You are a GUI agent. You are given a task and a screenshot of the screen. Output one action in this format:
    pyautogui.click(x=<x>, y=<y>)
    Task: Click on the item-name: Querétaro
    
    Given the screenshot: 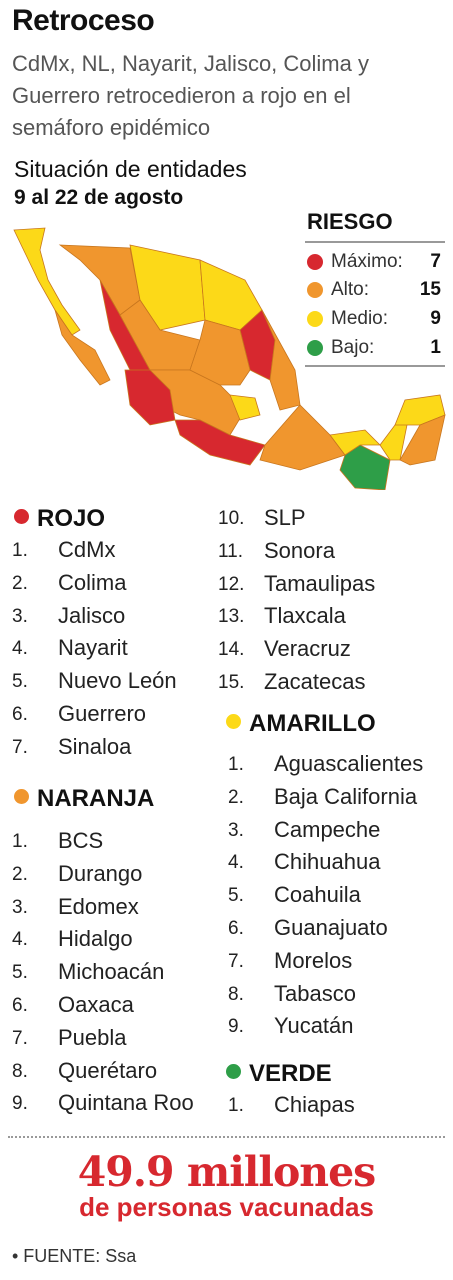 What is the action you would take?
    pyautogui.click(x=108, y=1070)
    